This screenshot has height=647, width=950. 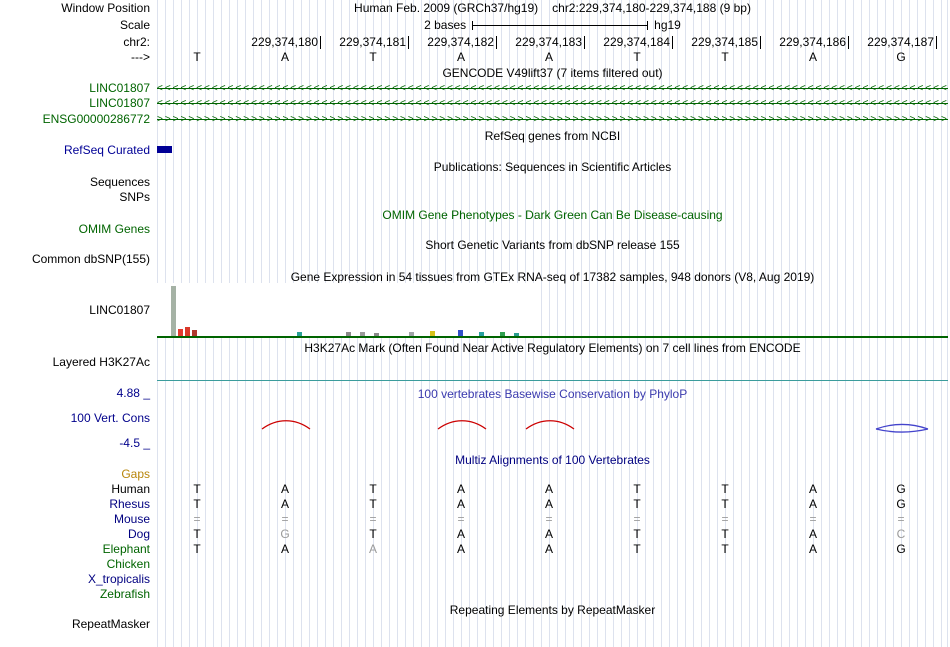 What do you see at coordinates (106, 150) in the screenshot?
I see `track-label-refseq-curated: RefSeq Curated` at bounding box center [106, 150].